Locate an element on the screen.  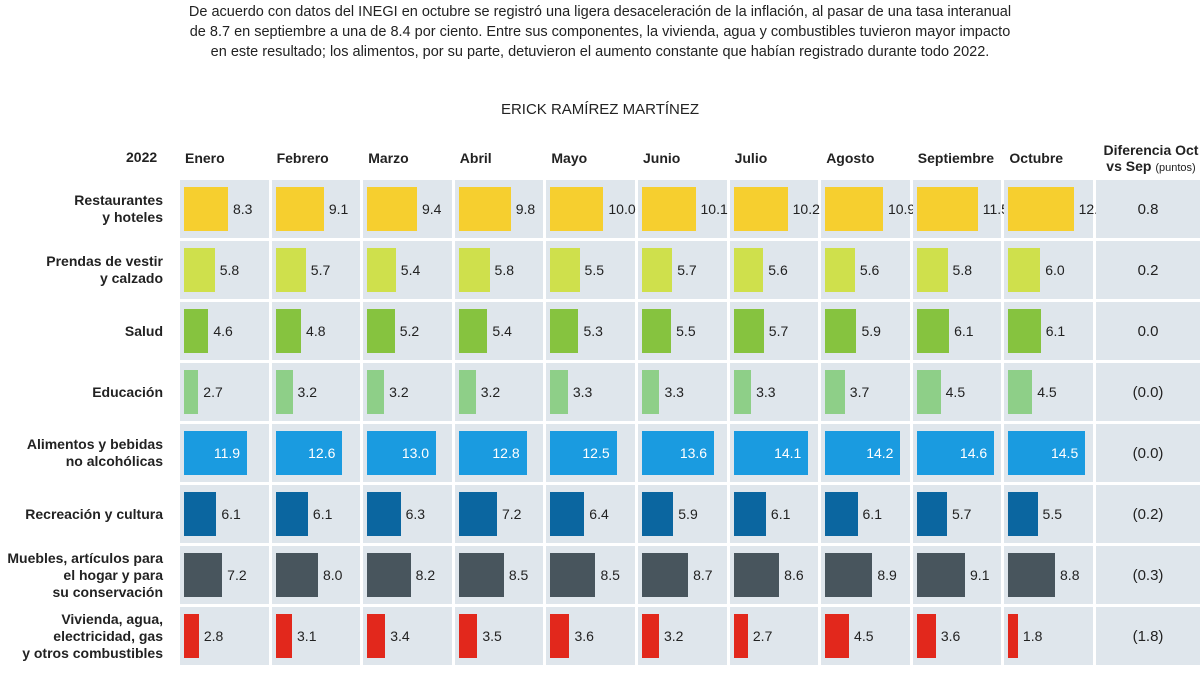
column-header: Abril is located at coordinates (475, 158).